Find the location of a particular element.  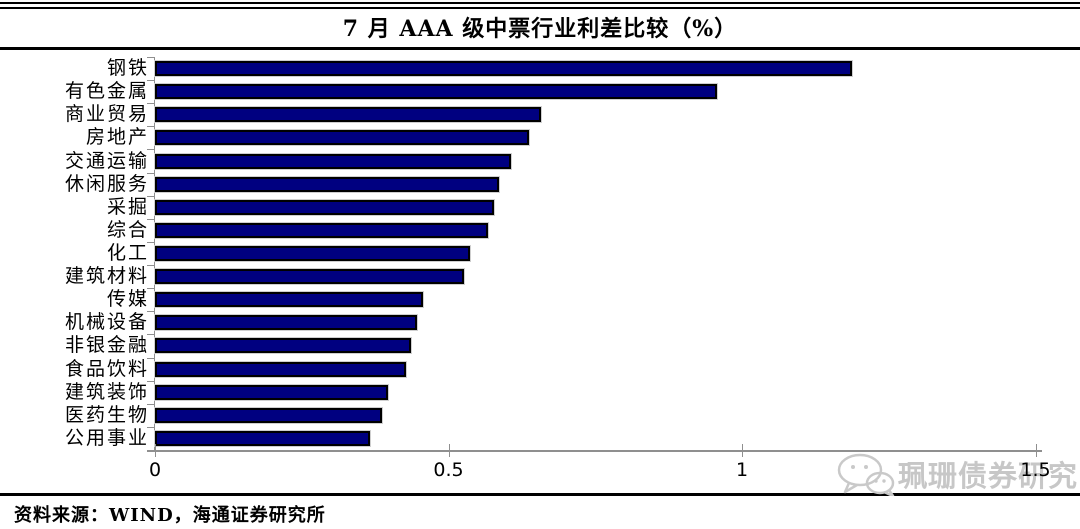

category-label: 公用事业 is located at coordinates (106, 437).